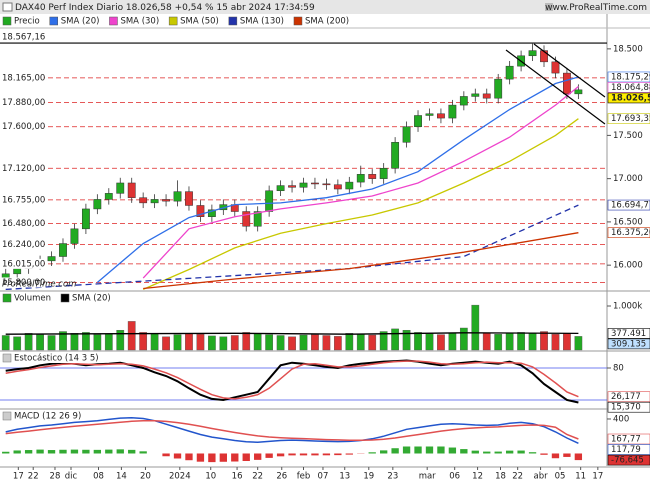 This screenshot has height=483, width=650. Describe the element at coordinates (427, 477) in the screenshot. I see `x-tick-label: mar` at that location.